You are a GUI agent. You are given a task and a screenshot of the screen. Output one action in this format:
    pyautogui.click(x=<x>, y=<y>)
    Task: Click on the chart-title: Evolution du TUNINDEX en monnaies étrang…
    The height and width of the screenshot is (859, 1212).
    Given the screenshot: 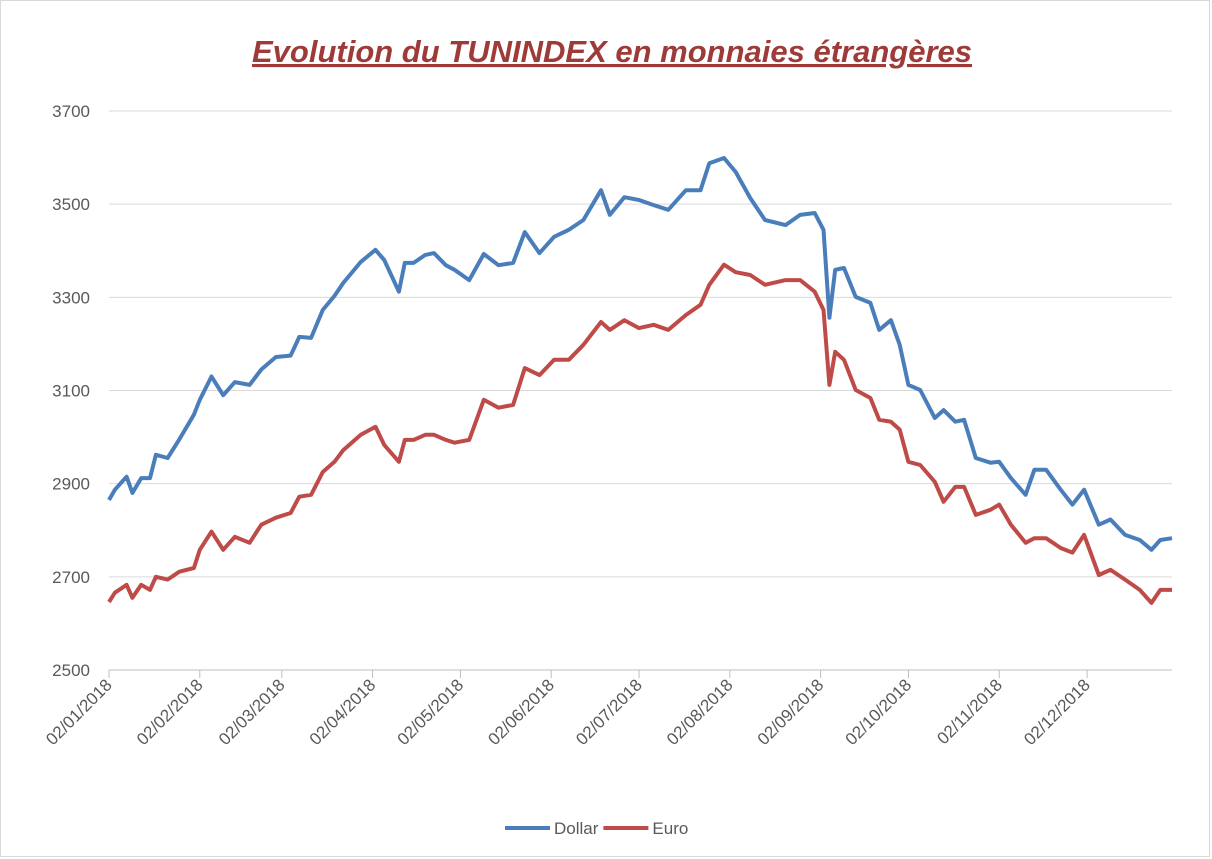 What is the action you would take?
    pyautogui.click(x=612, y=51)
    